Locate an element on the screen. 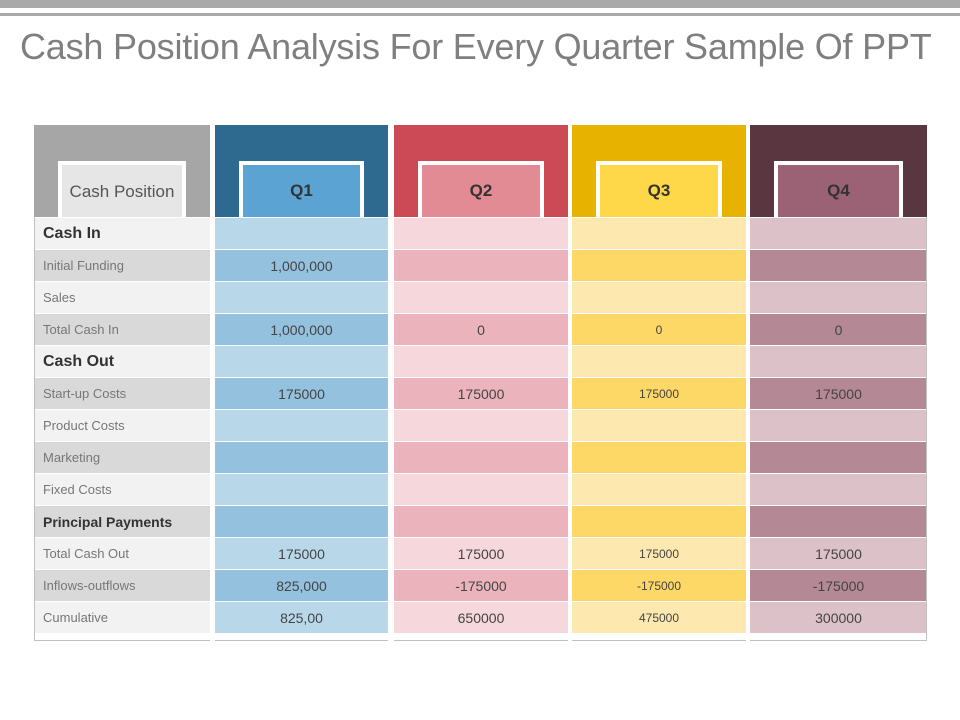 This screenshot has height=720, width=960. row-label: Inflows-outflows is located at coordinates (122, 585).